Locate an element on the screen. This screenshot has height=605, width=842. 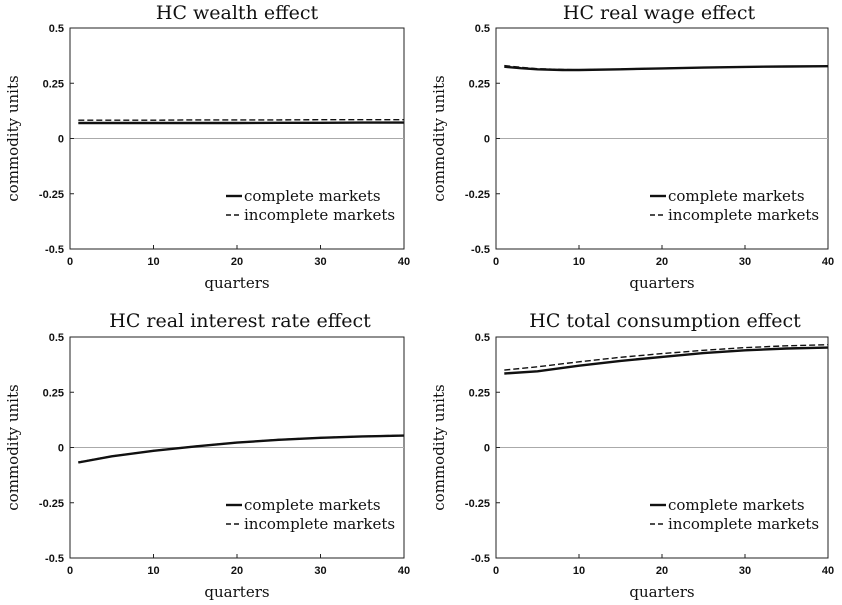
panel-title: HC total consumption effect is located at coordinates (665, 321).